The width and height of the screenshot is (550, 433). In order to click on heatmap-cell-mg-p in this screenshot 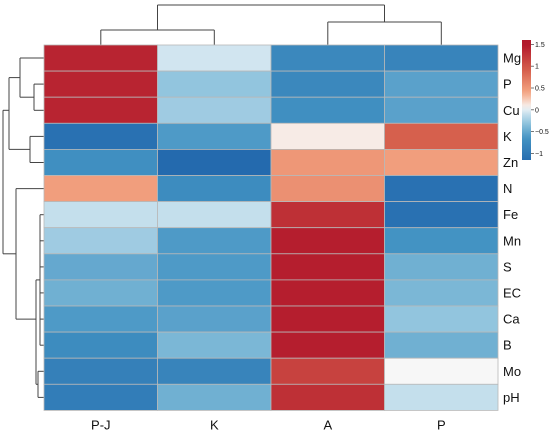, I will do `click(441, 58)`.